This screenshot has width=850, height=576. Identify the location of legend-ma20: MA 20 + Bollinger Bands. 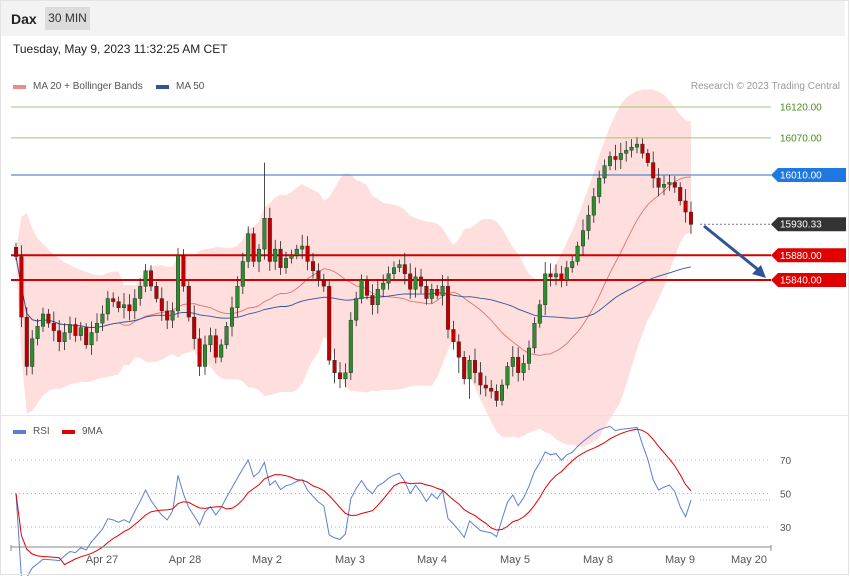
(78, 86).